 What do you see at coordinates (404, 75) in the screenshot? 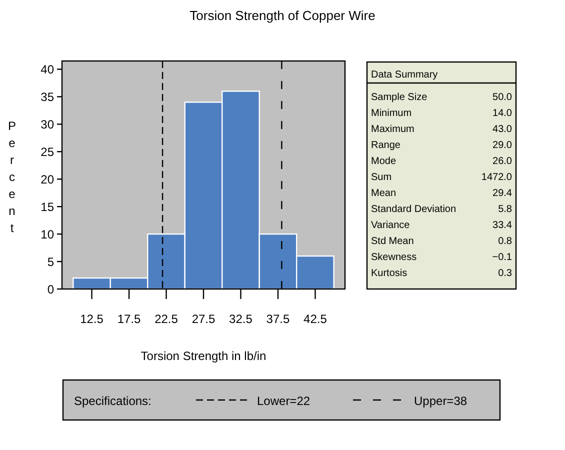
I see `text: Data Summary` at bounding box center [404, 75].